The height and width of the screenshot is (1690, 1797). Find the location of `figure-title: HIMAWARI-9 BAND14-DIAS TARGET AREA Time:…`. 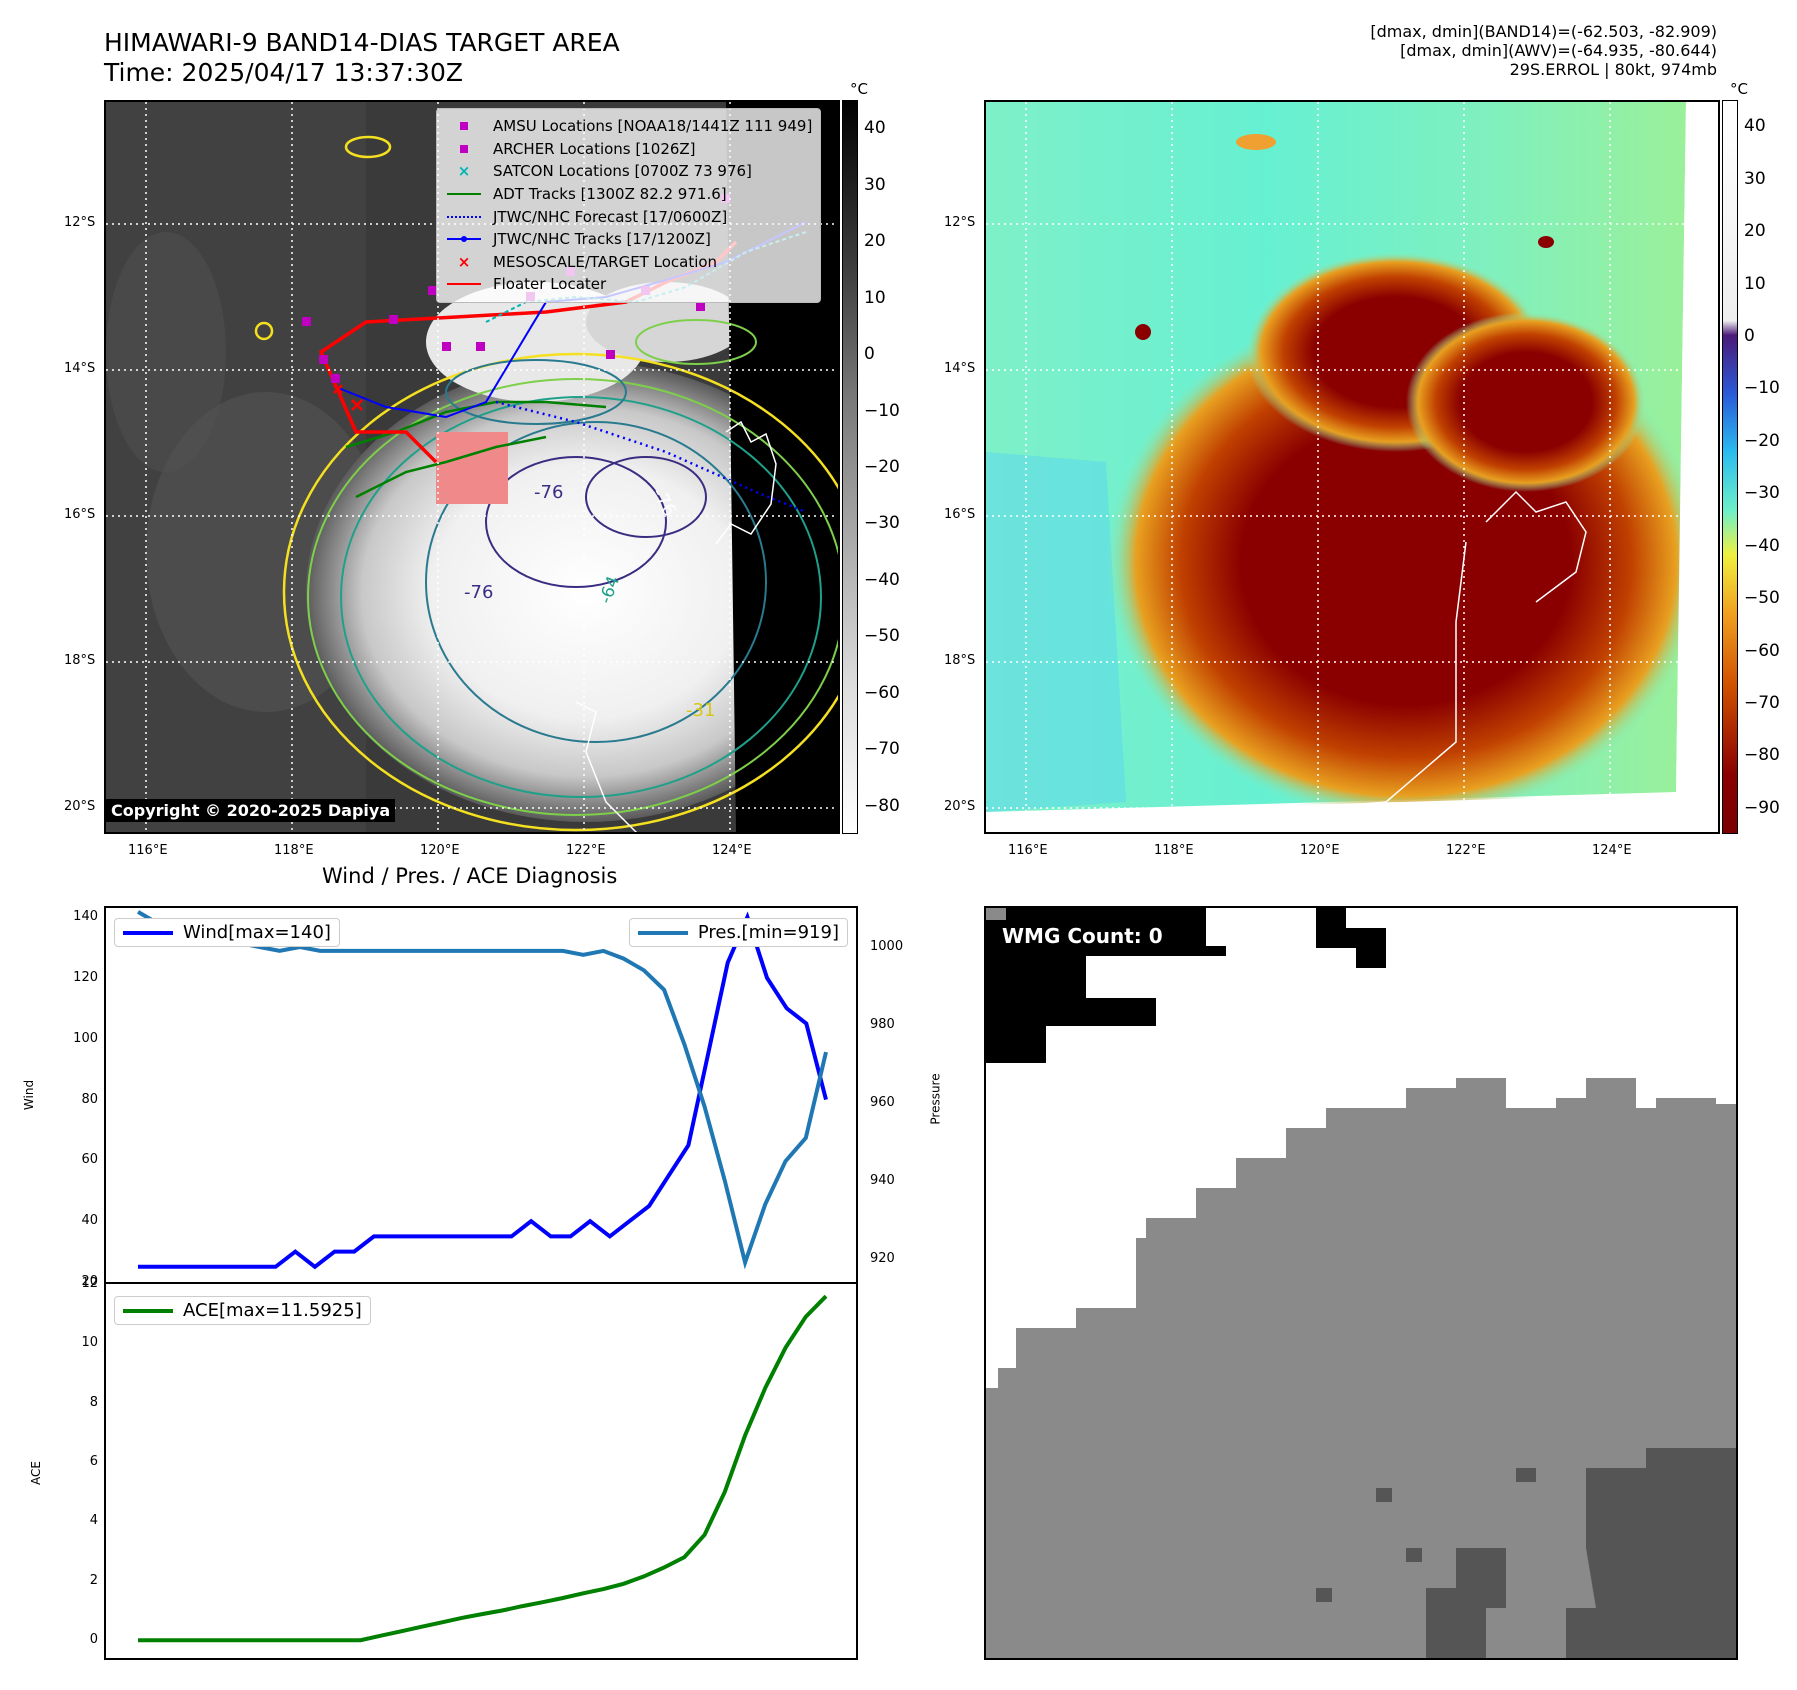

figure-title: HIMAWARI-9 BAND14-DIAS TARGET AREA Time:… is located at coordinates (362, 58).